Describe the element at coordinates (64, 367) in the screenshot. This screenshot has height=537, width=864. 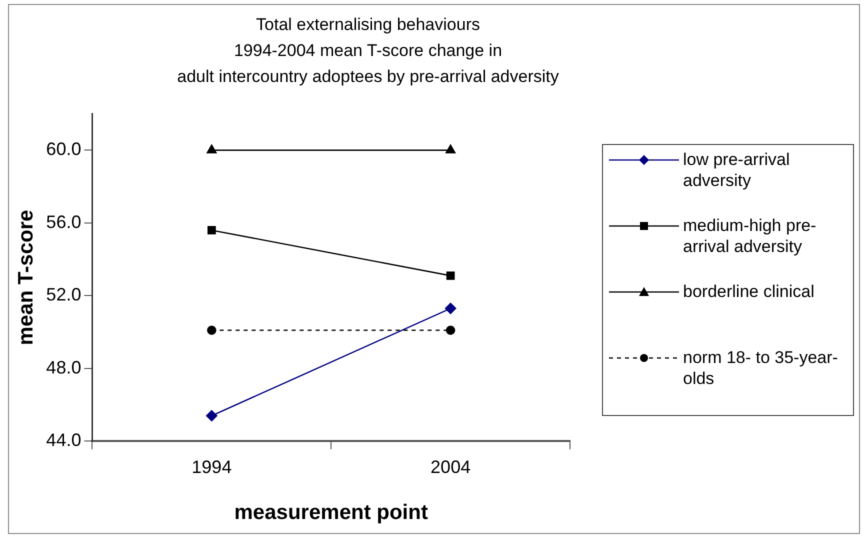
I see `y-tick-label: 48.0` at that location.